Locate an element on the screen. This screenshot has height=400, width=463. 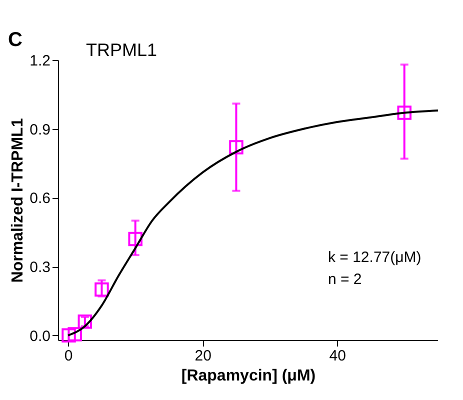
y-axis-title: Normalized I-TRPML1 is located at coordinates (18, 200).